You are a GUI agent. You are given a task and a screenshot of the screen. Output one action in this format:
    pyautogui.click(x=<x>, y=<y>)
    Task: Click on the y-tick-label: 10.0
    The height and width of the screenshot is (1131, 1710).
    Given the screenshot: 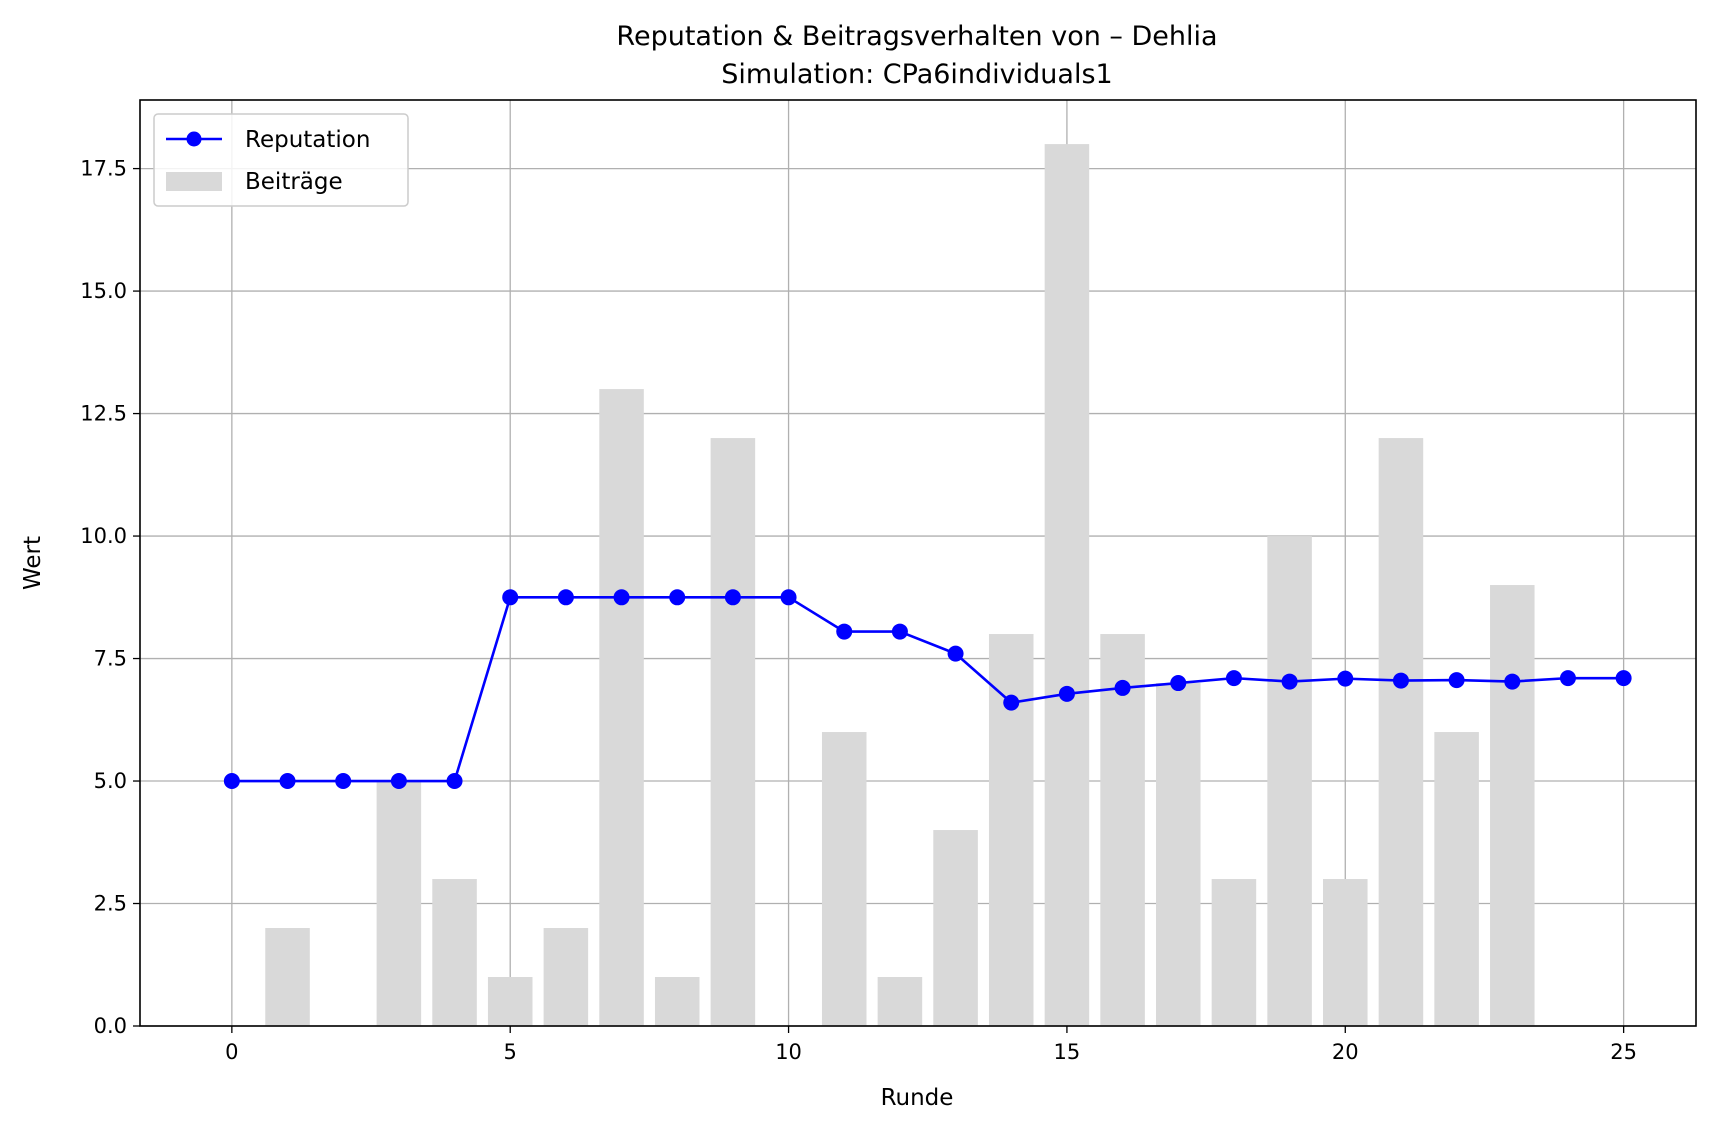 What is the action you would take?
    pyautogui.click(x=103, y=536)
    